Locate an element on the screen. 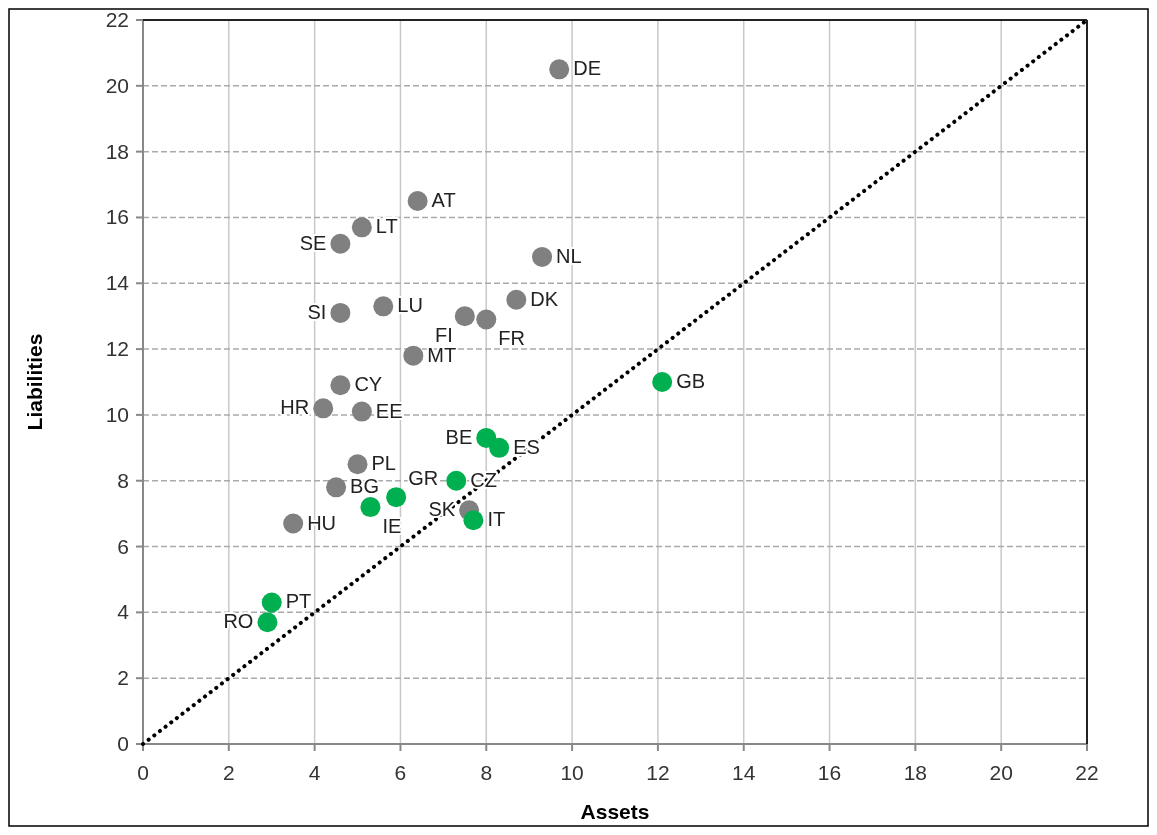 This screenshot has height=835, width=1157. annotation: PT is located at coordinates (298, 601).